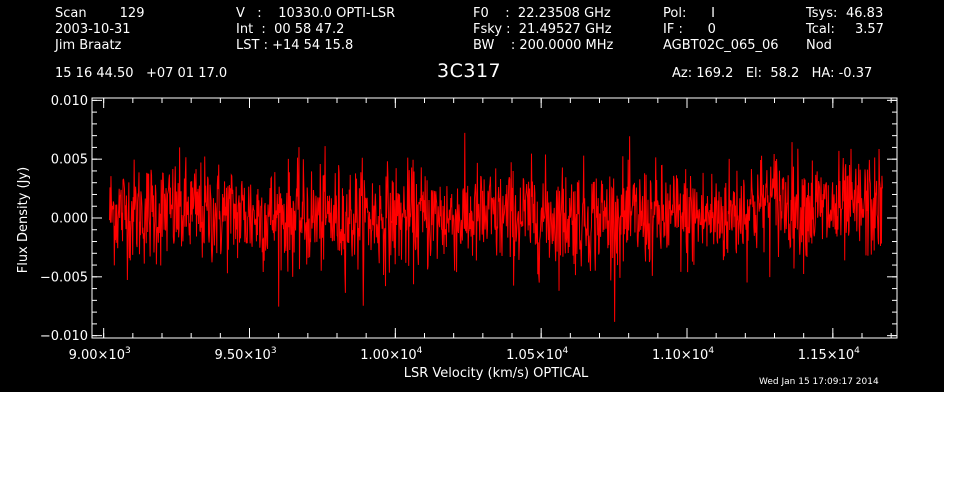 The image size is (962, 490). I want to click on observer-label: Jim Braatz, so click(88, 45).